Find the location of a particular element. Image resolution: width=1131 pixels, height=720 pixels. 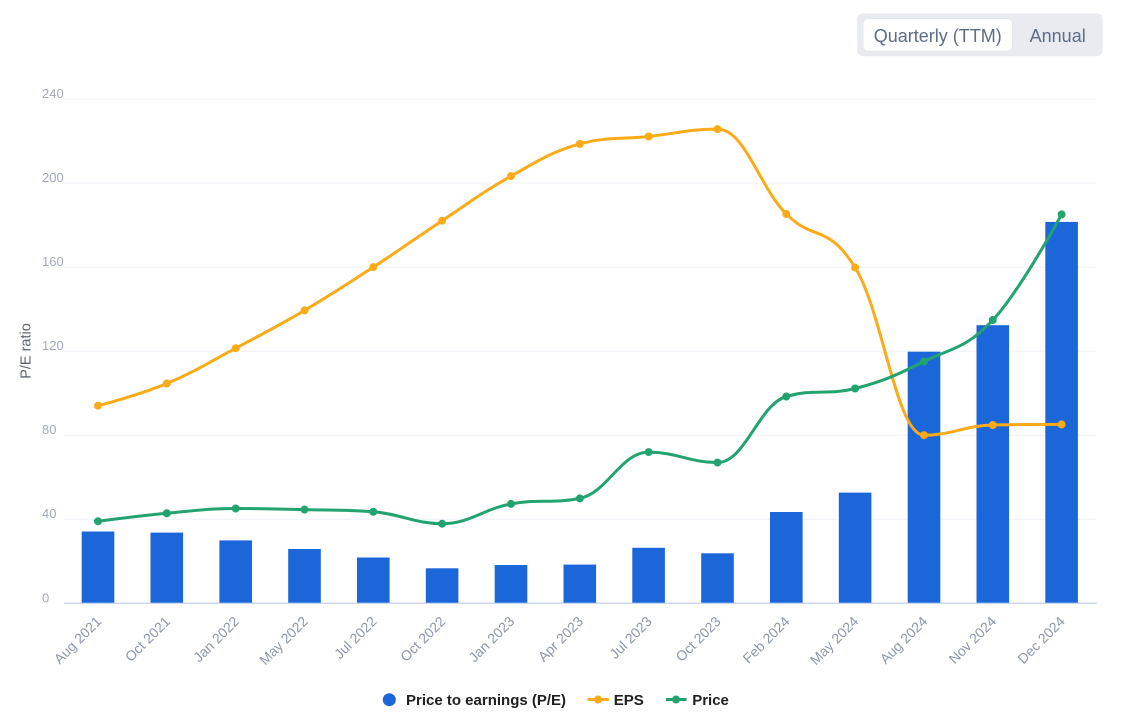

svg-text: 80 is located at coordinates (49, 429).